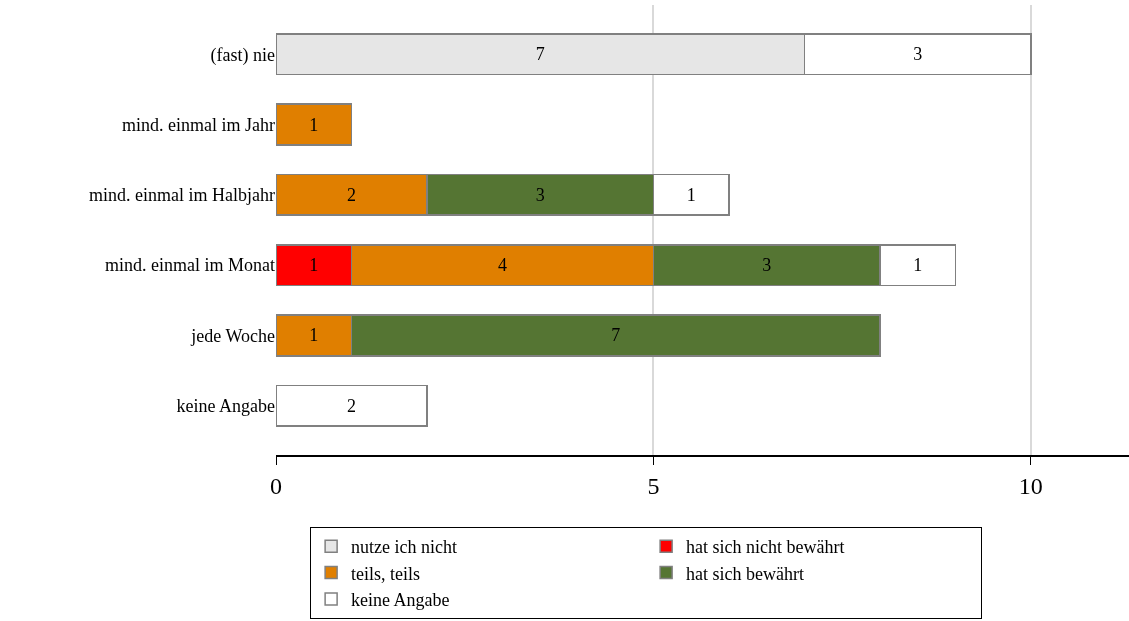 The height and width of the screenshot is (621, 1129). What do you see at coordinates (243, 55) in the screenshot?
I see `y-tick-label: (fast) nie` at bounding box center [243, 55].